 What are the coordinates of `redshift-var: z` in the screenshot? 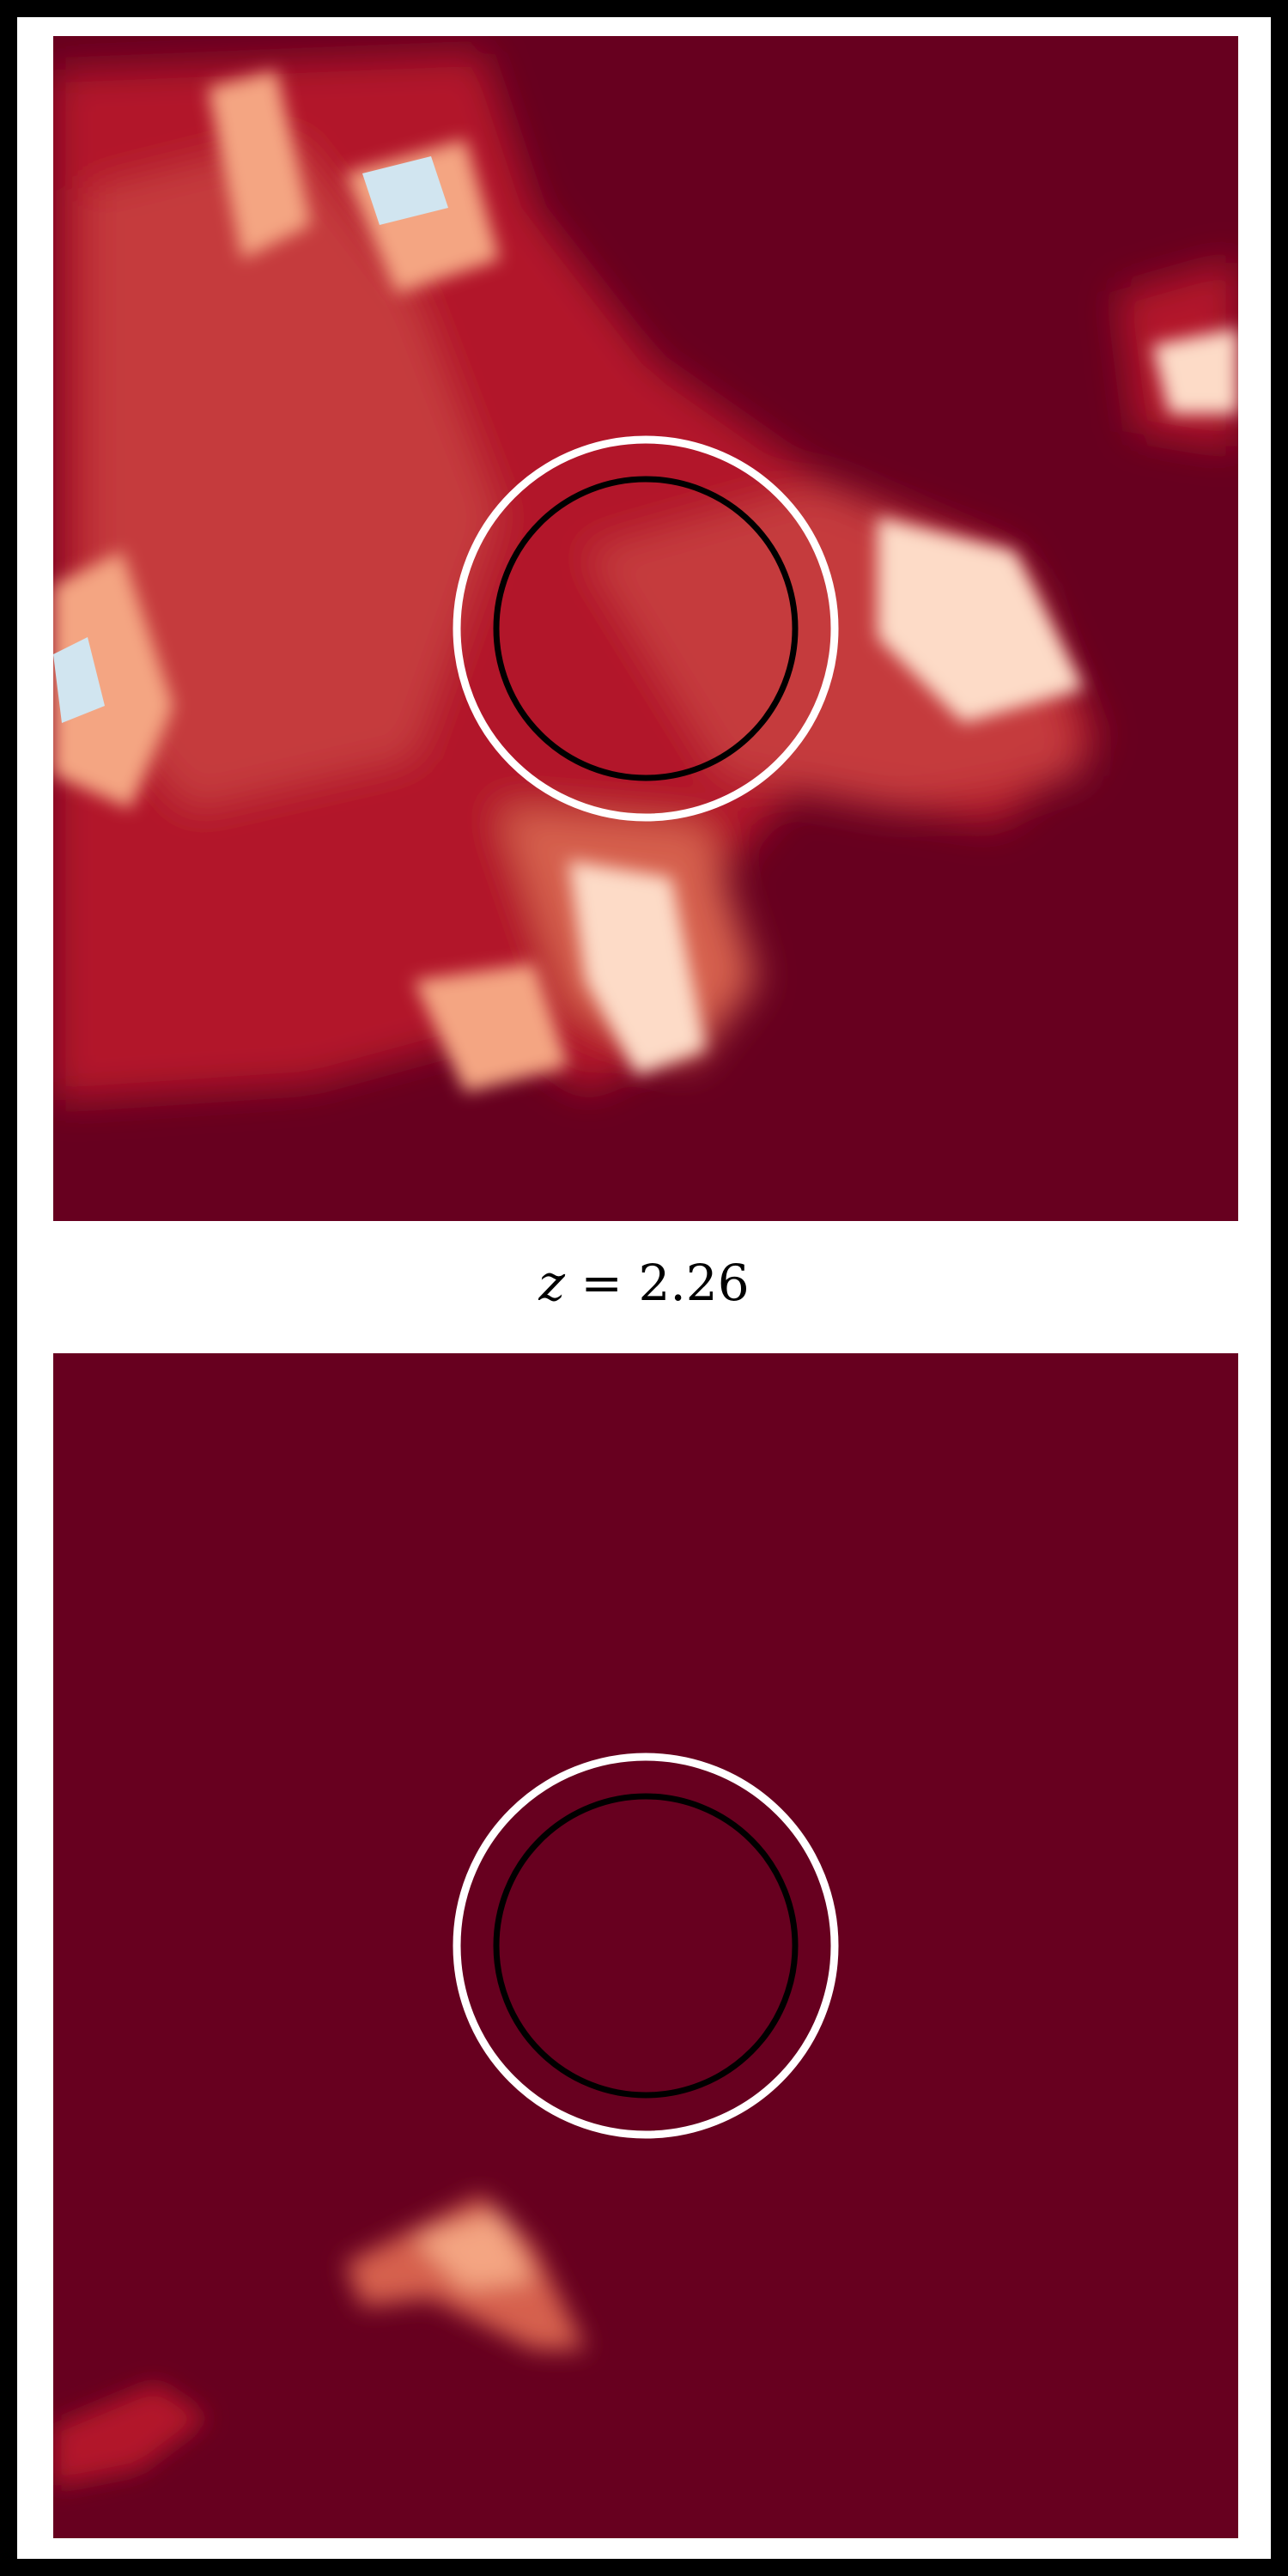 It's located at (552, 1283).